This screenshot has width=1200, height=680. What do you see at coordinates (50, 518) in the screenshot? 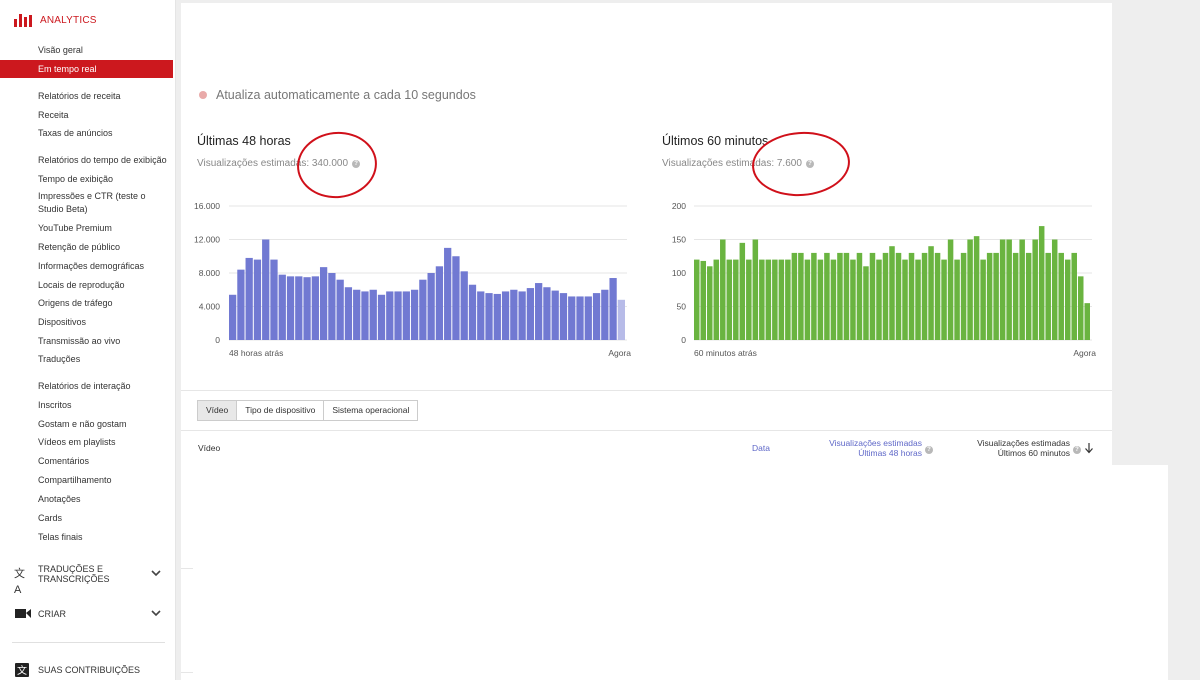
I see `sidebar-item-cards: Cards` at bounding box center [50, 518].